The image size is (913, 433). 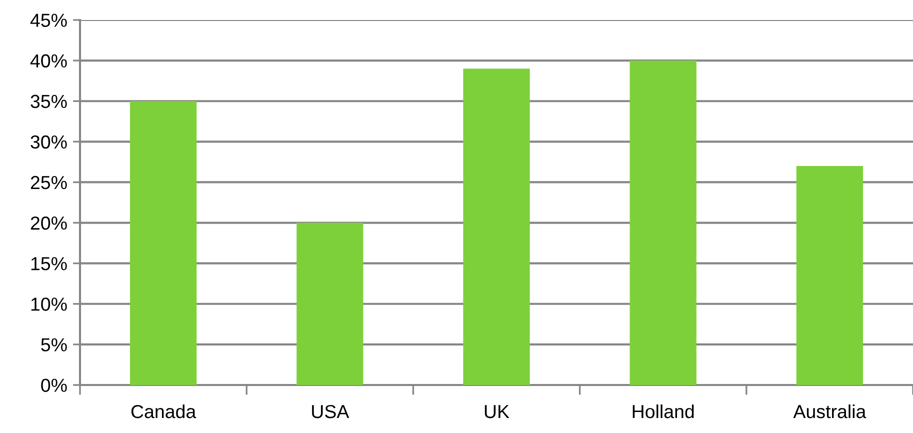 What do you see at coordinates (331, 411) in the screenshot?
I see `x-tick-label: USA` at bounding box center [331, 411].